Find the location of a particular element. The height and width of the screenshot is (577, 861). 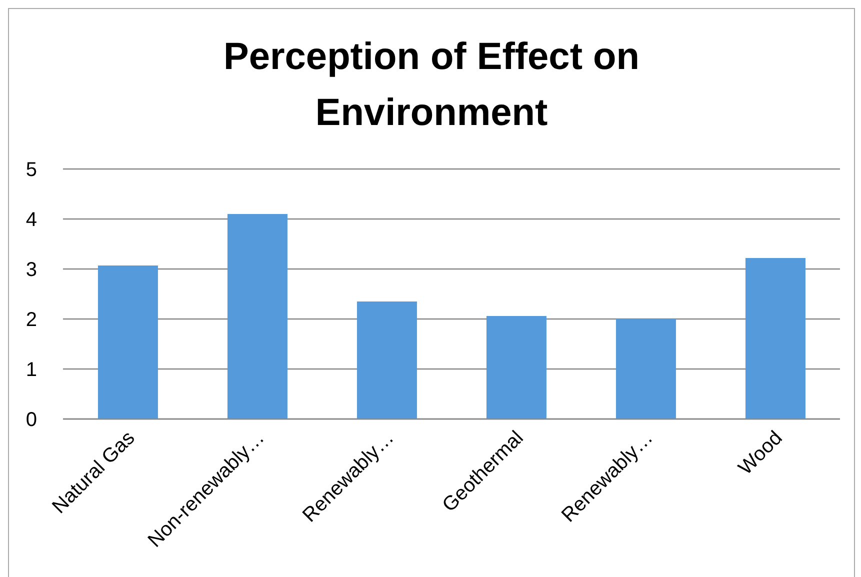

y-tick-label: 4 is located at coordinates (31, 220).